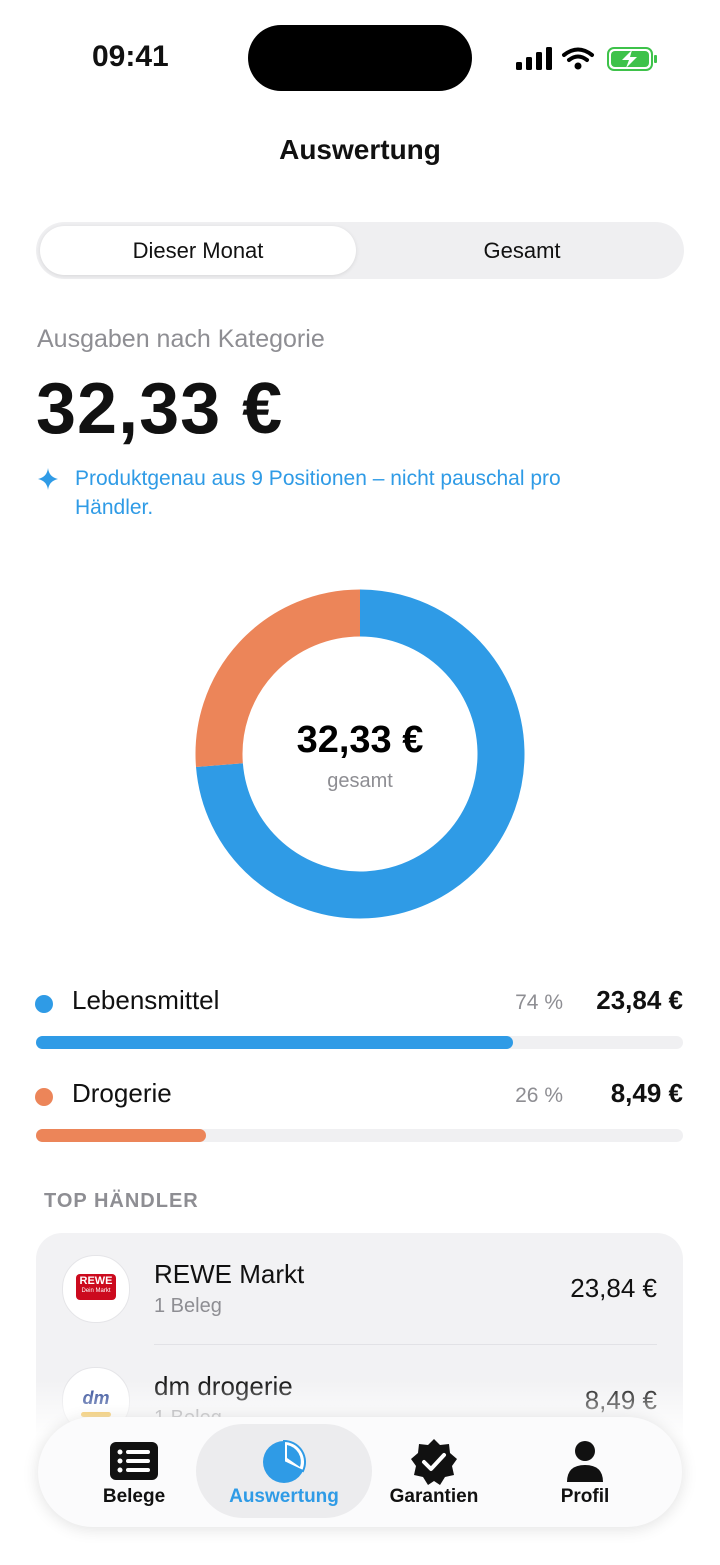 Image resolution: width=720 pixels, height=1565 pixels. Describe the element at coordinates (434, 1496) in the screenshot. I see `tab-label: Garantien` at that location.